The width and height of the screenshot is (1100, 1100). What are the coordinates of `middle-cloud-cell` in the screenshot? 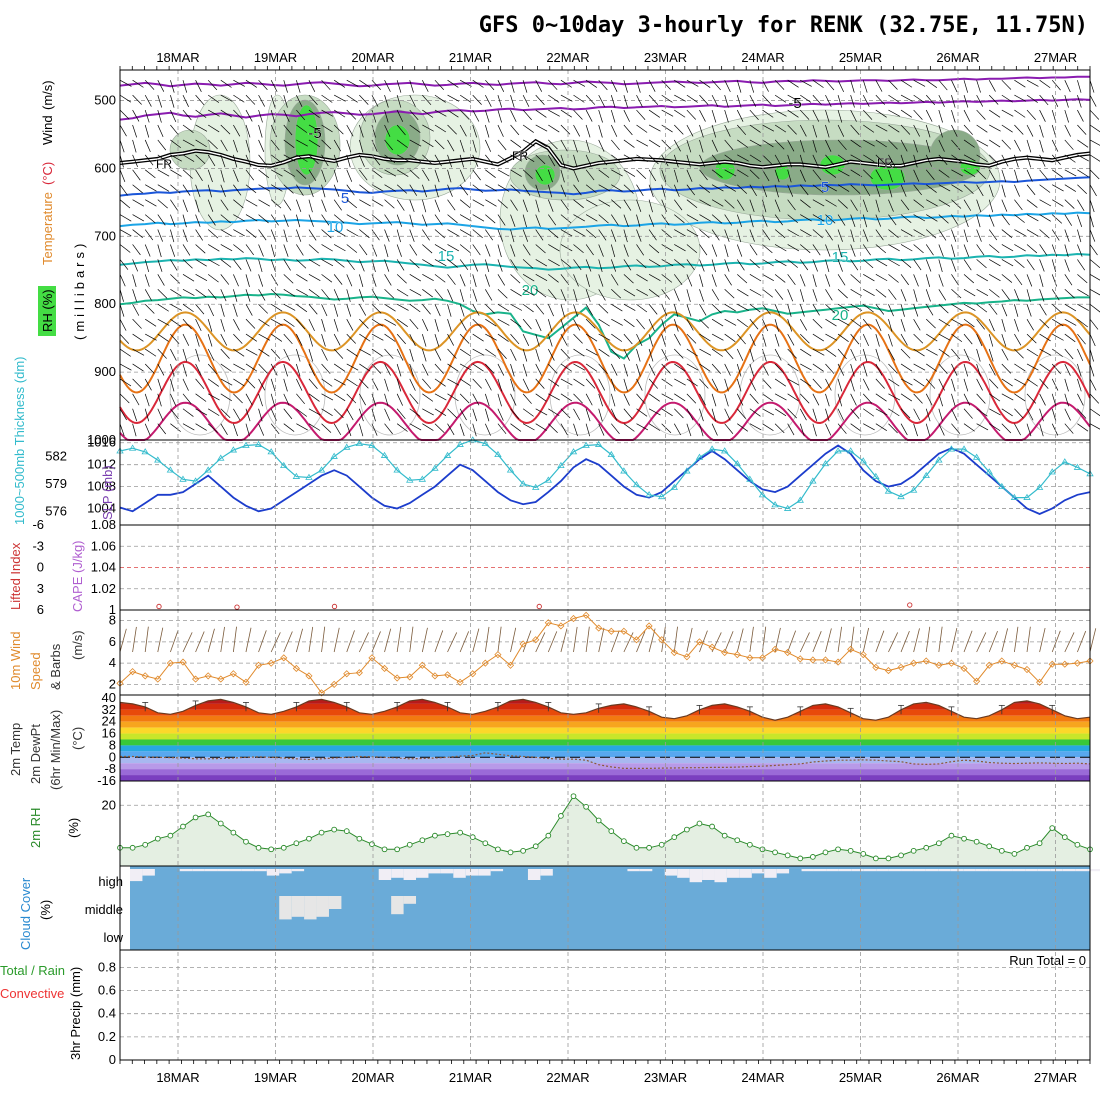 It's located at (285, 908).